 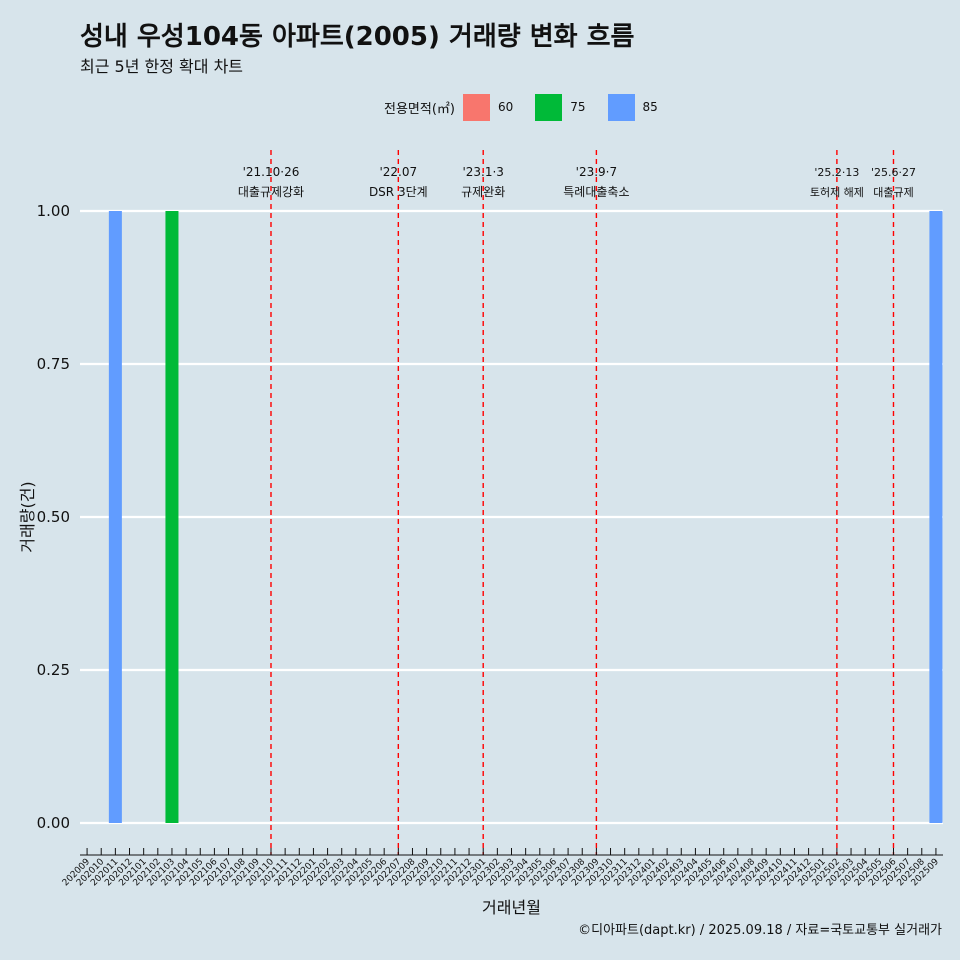 I want to click on y-tick-label: 0.50, so click(x=53, y=517).